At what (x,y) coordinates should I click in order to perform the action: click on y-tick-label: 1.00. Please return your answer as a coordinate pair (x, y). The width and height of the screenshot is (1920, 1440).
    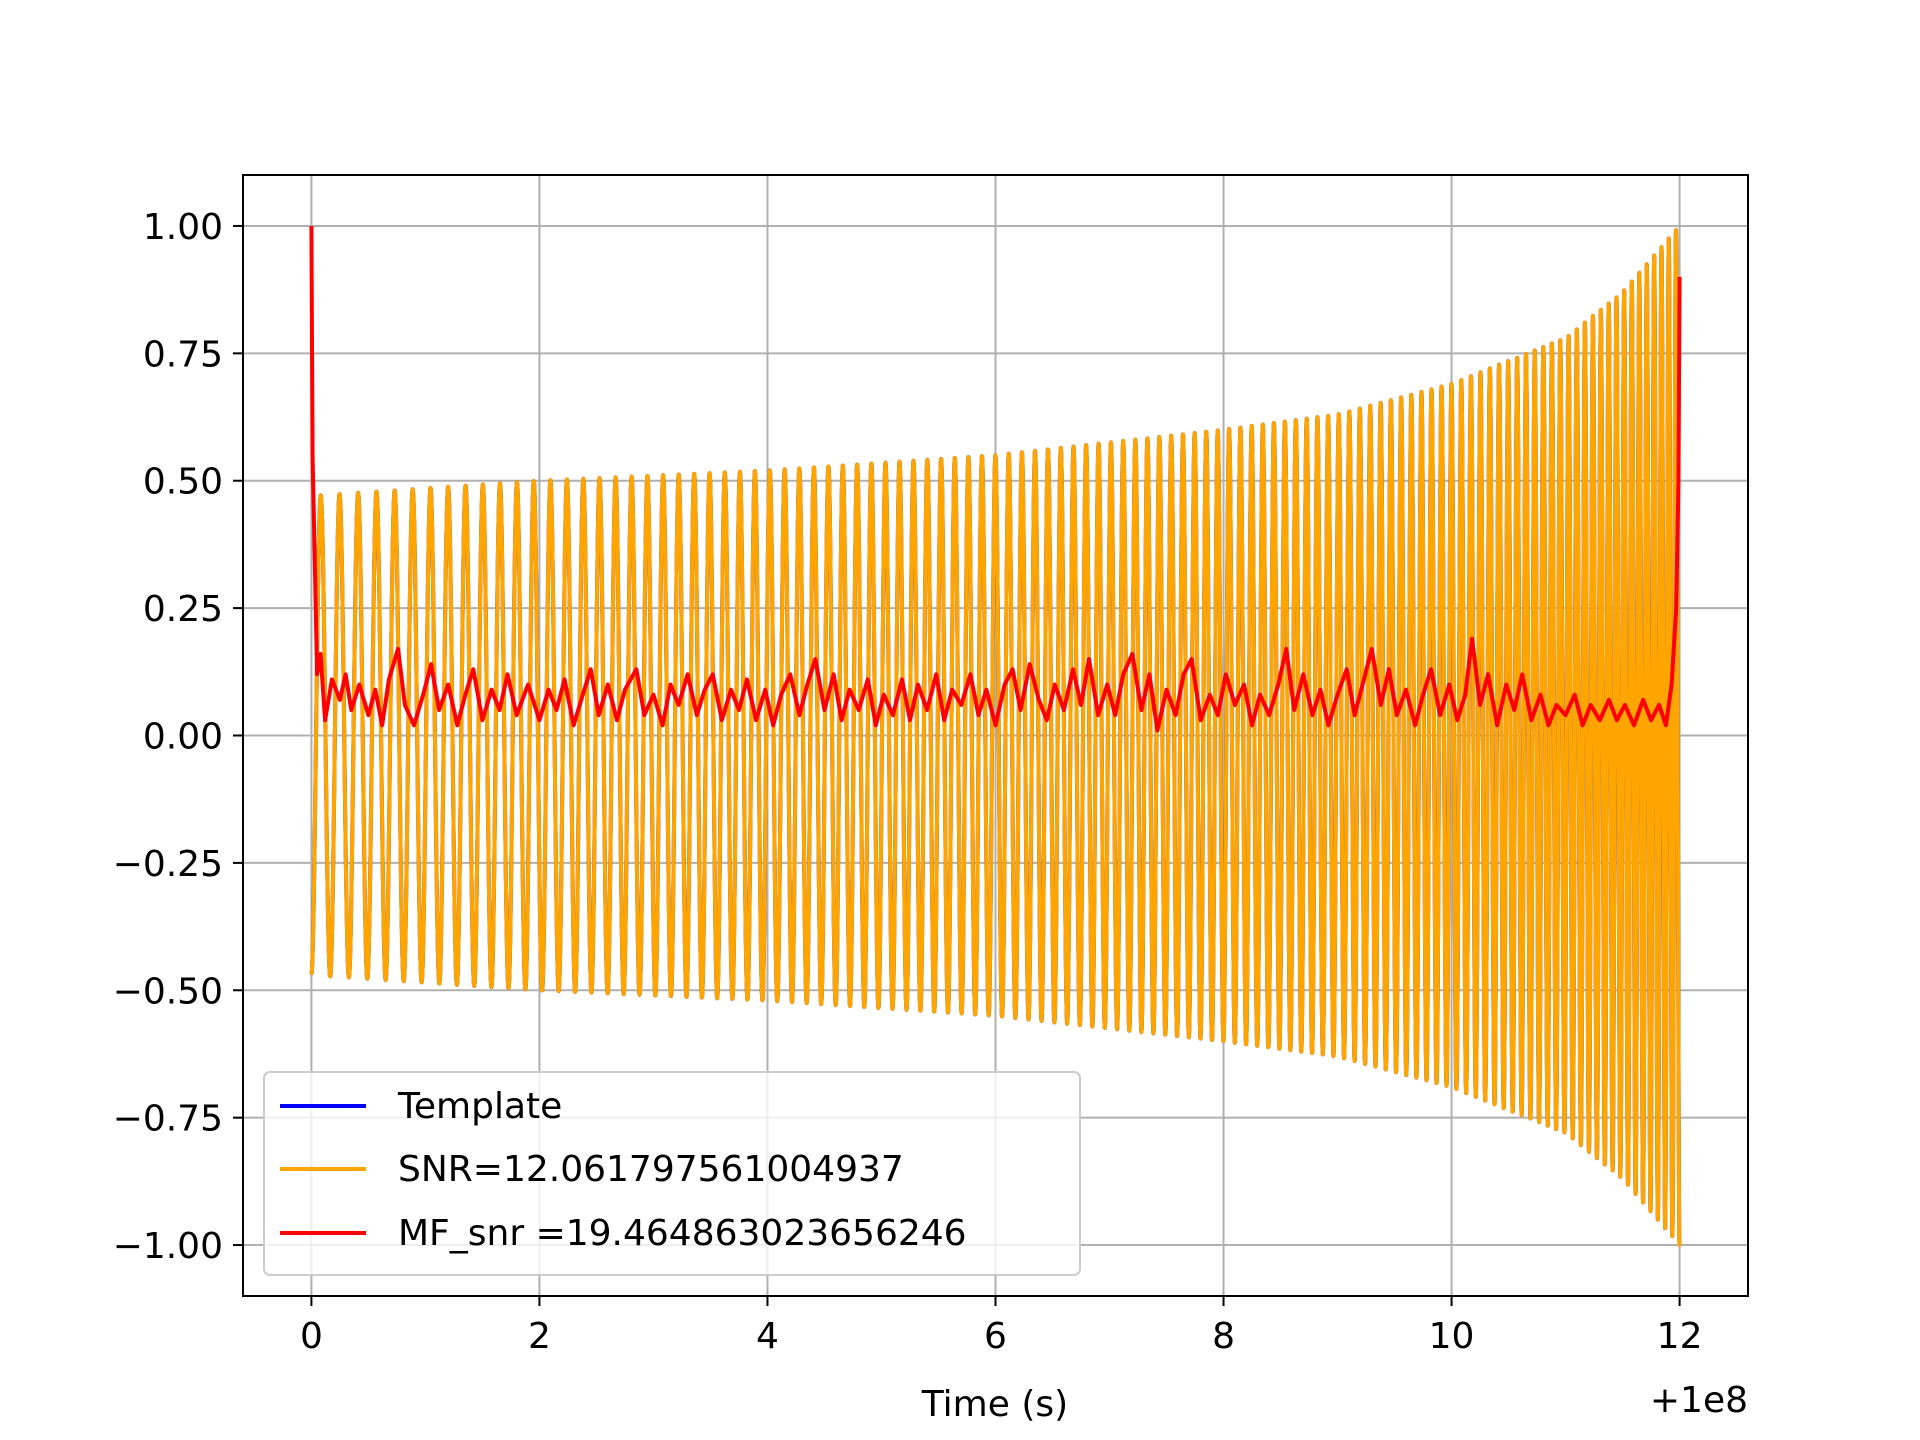
    Looking at the image, I should click on (183, 227).